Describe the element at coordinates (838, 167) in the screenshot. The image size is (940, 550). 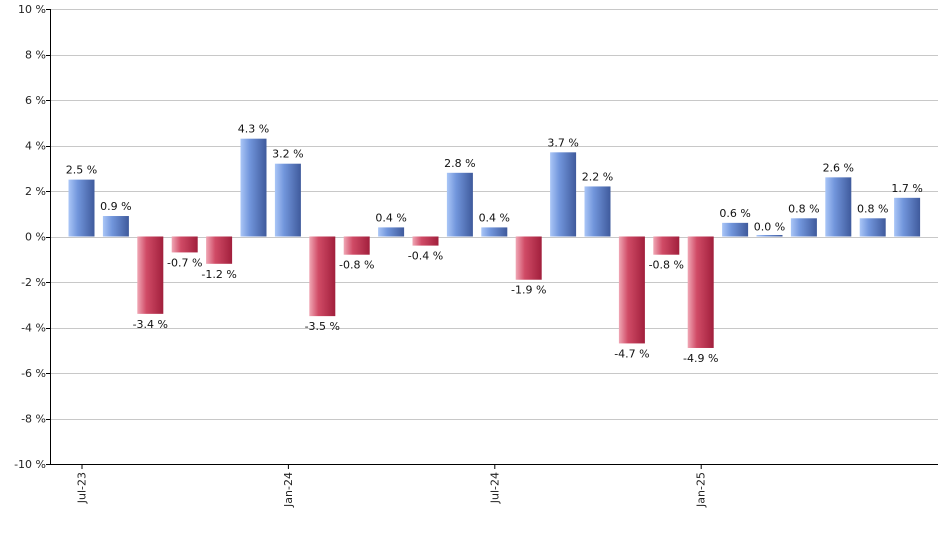
I see `bar-value-label: 2.6 %` at that location.